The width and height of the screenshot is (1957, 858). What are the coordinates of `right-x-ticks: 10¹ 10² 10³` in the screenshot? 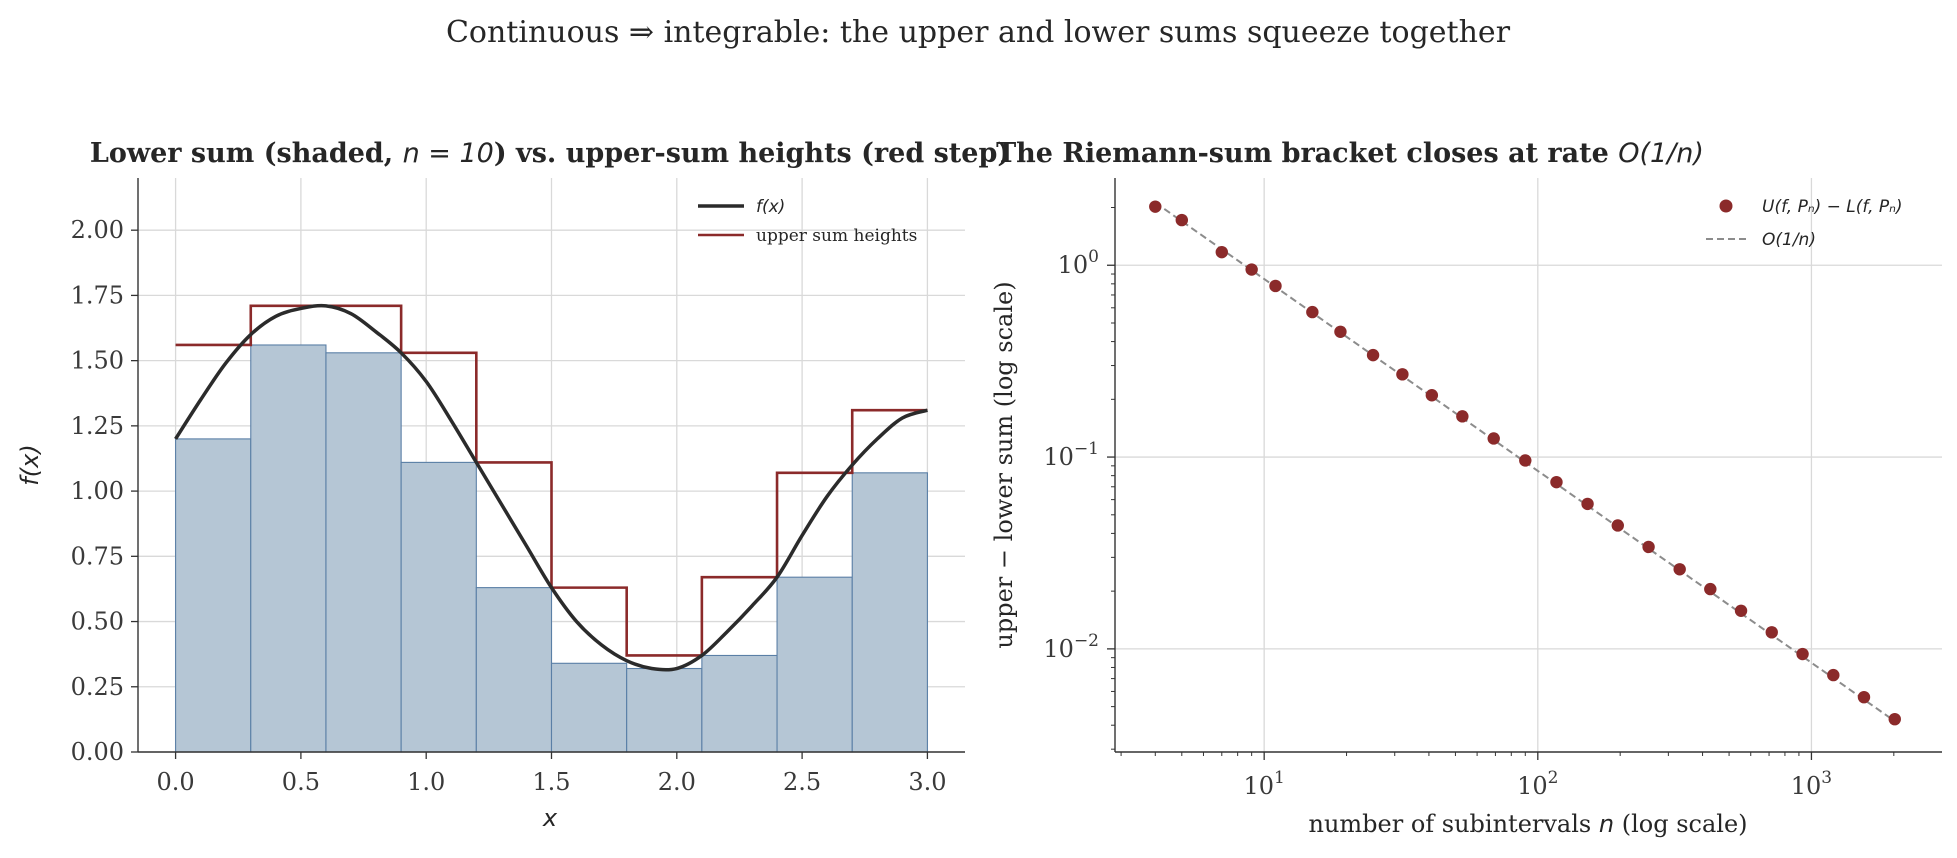 It's located at (1507, 776).